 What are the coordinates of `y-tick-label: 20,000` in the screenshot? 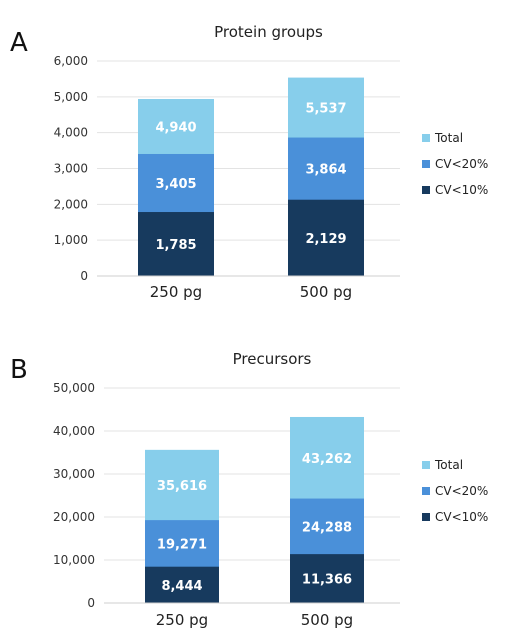 It's located at (74, 517).